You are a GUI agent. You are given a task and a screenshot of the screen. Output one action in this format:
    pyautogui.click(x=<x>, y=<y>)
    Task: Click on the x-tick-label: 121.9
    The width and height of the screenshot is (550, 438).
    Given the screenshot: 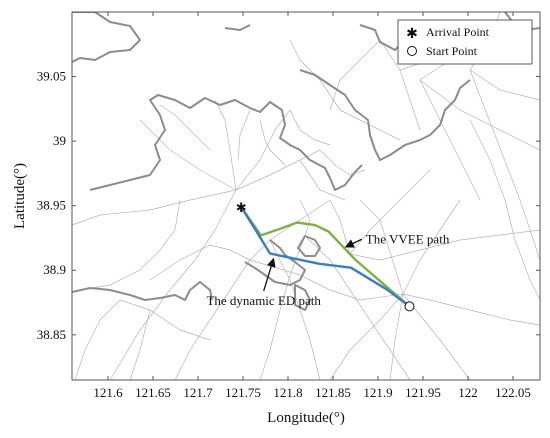 What is the action you would take?
    pyautogui.click(x=377, y=392)
    